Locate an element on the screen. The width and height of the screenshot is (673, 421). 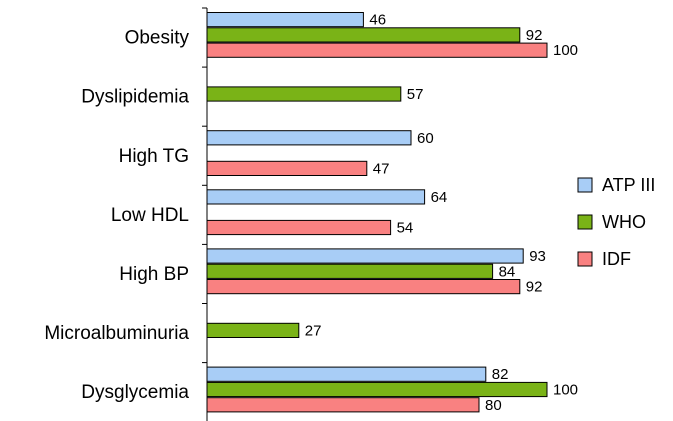
category-label-microalbuminuria: Microalbuminuria is located at coordinates (116, 333).